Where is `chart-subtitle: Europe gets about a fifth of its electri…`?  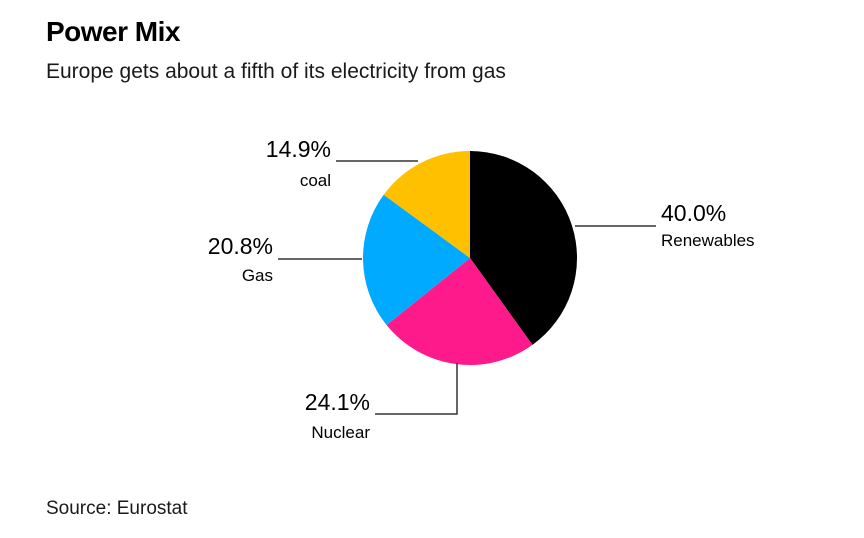
chart-subtitle: Europe gets about a fifth of its electri… is located at coordinates (276, 71).